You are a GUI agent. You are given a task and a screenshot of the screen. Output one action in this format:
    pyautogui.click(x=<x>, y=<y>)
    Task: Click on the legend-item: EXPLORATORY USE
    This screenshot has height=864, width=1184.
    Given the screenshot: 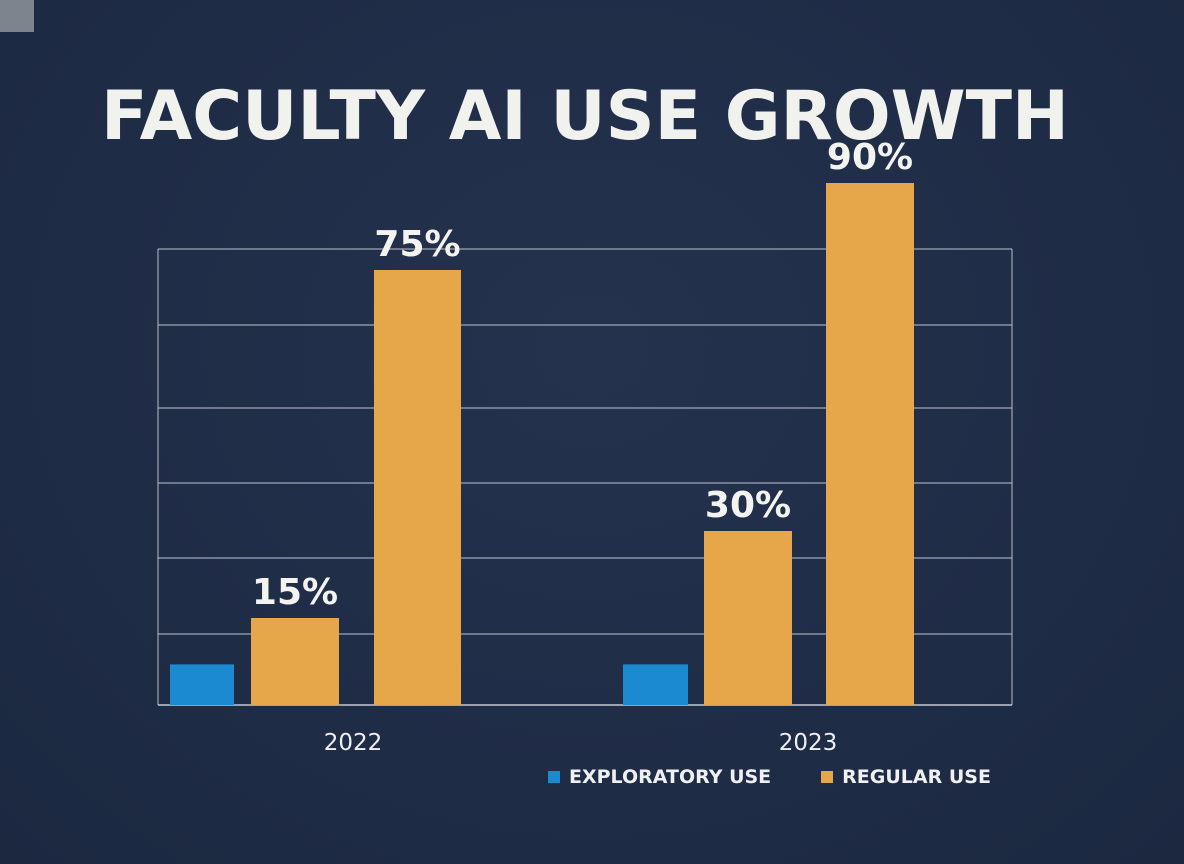 What is the action you would take?
    pyautogui.click(x=659, y=777)
    